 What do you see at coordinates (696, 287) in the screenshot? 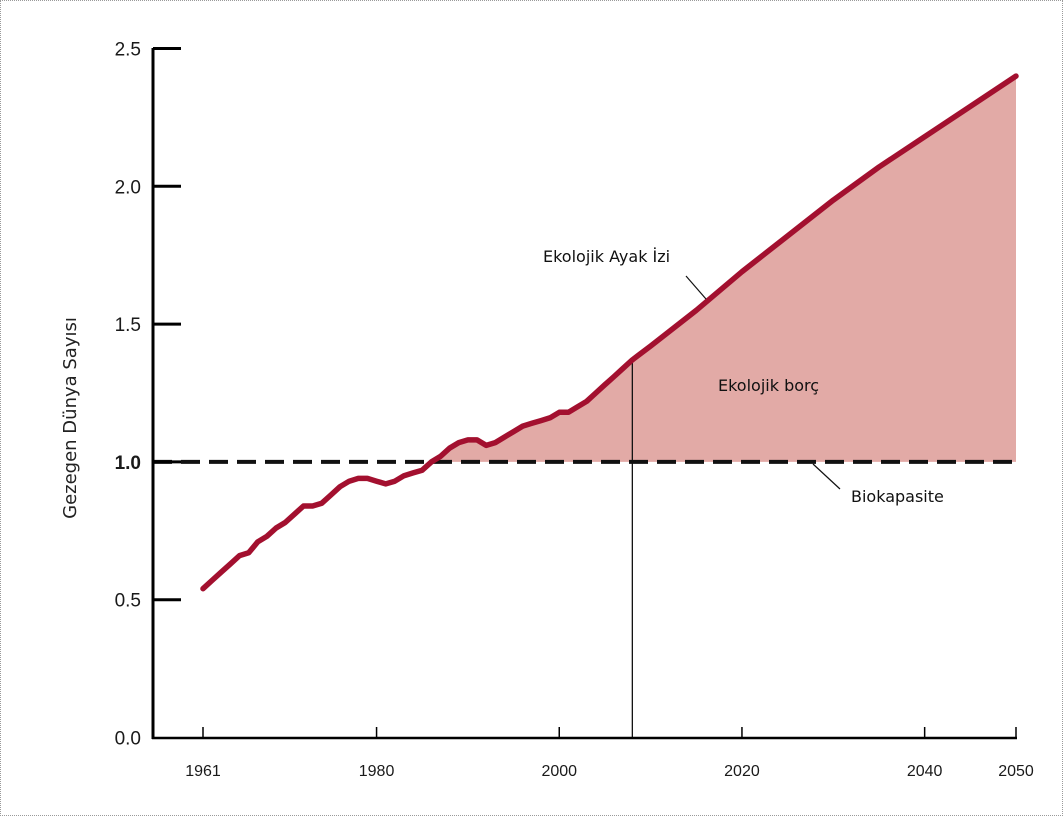
I see `footprint-leader-line` at bounding box center [696, 287].